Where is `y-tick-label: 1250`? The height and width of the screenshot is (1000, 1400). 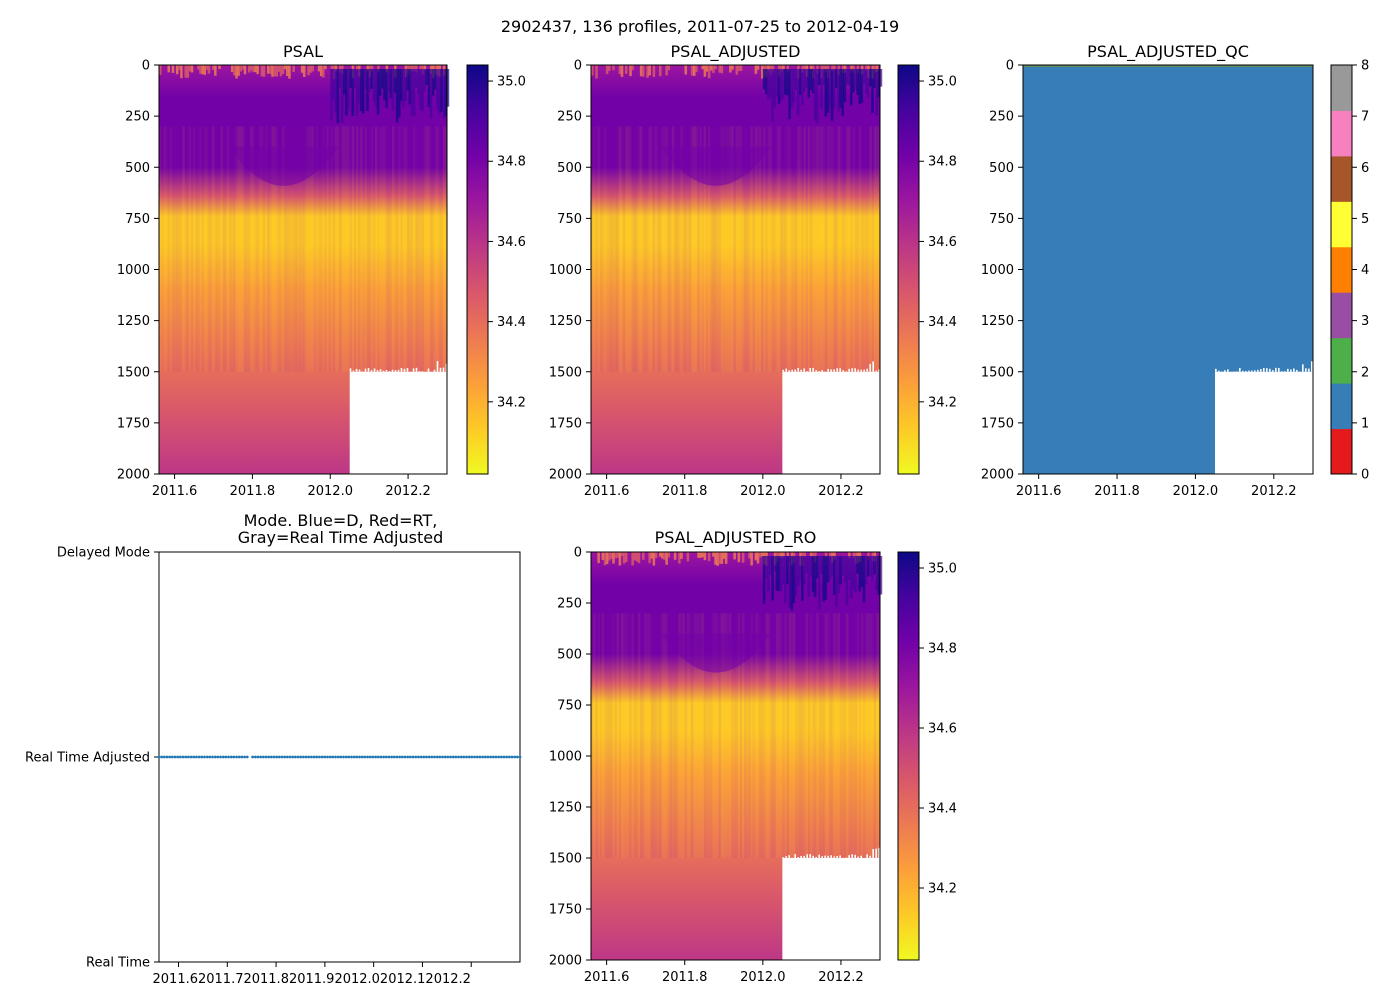 y-tick-label: 1250 is located at coordinates (133, 321).